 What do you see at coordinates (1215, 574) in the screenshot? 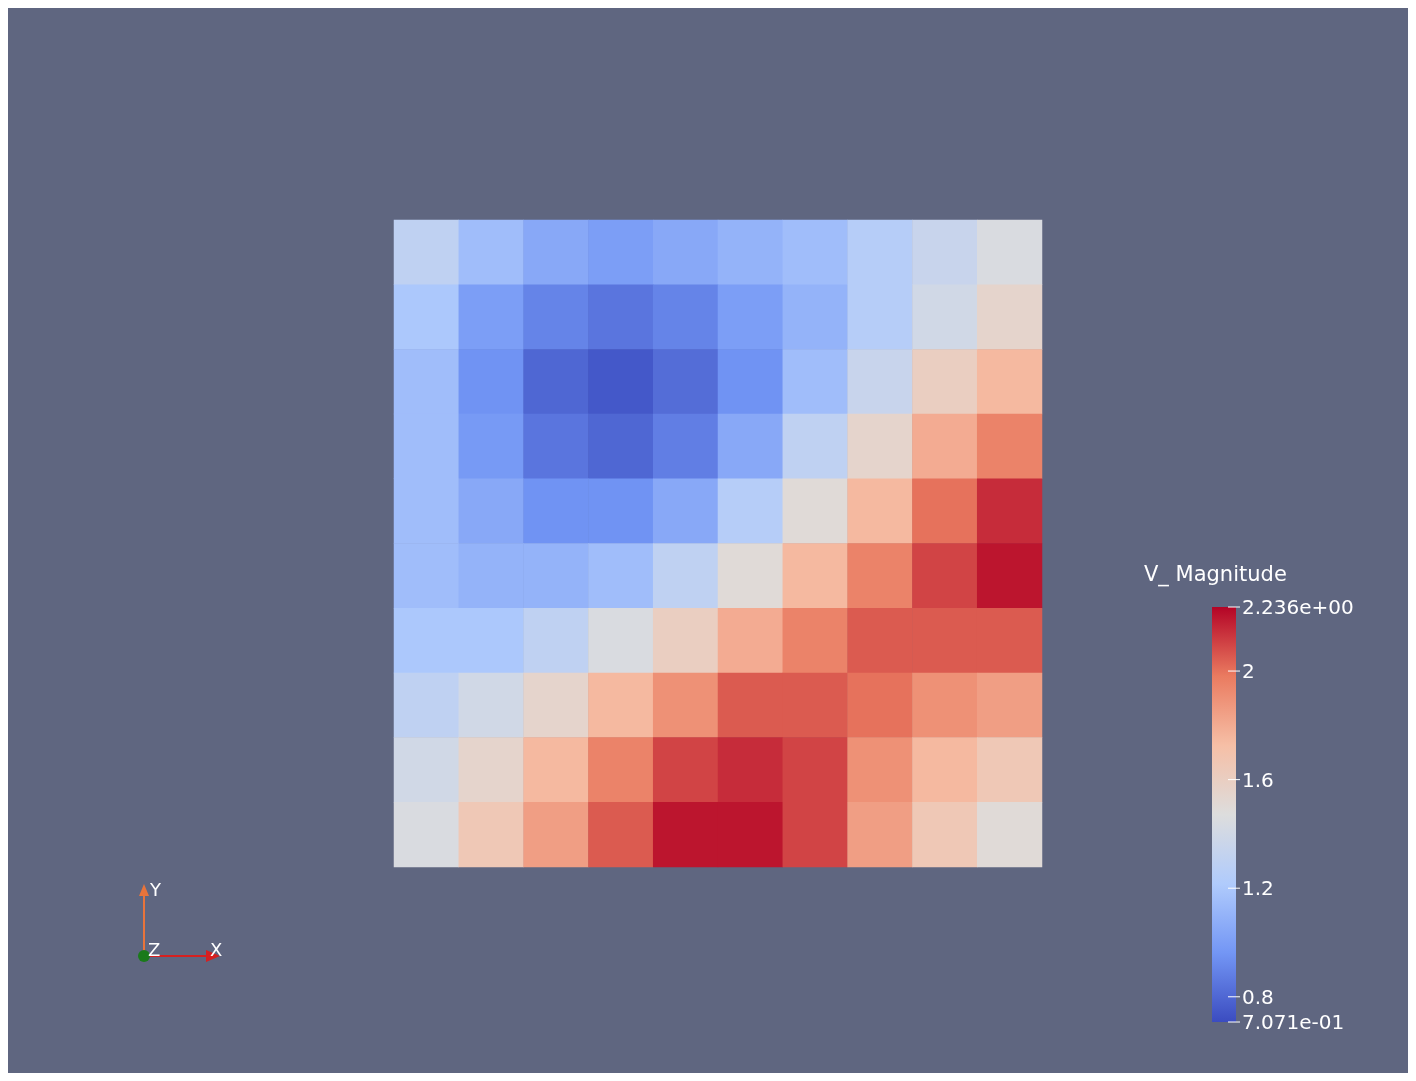
I see `color-bar-title: V_ Magnitude` at bounding box center [1215, 574].